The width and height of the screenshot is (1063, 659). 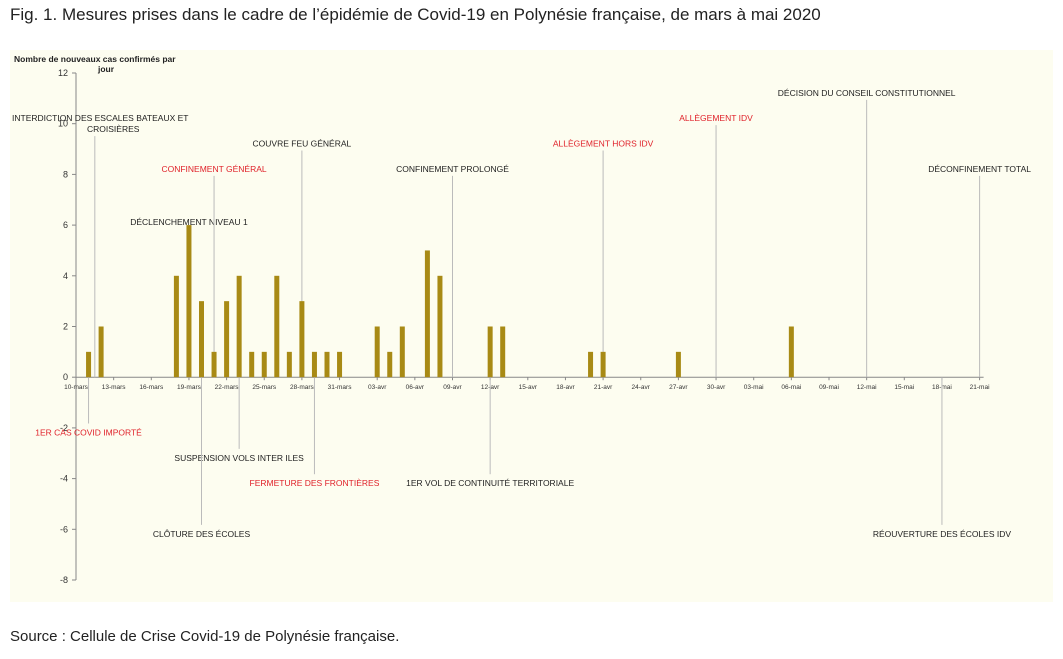 What do you see at coordinates (151, 387) in the screenshot?
I see `x-tick-label: 16-mars` at bounding box center [151, 387].